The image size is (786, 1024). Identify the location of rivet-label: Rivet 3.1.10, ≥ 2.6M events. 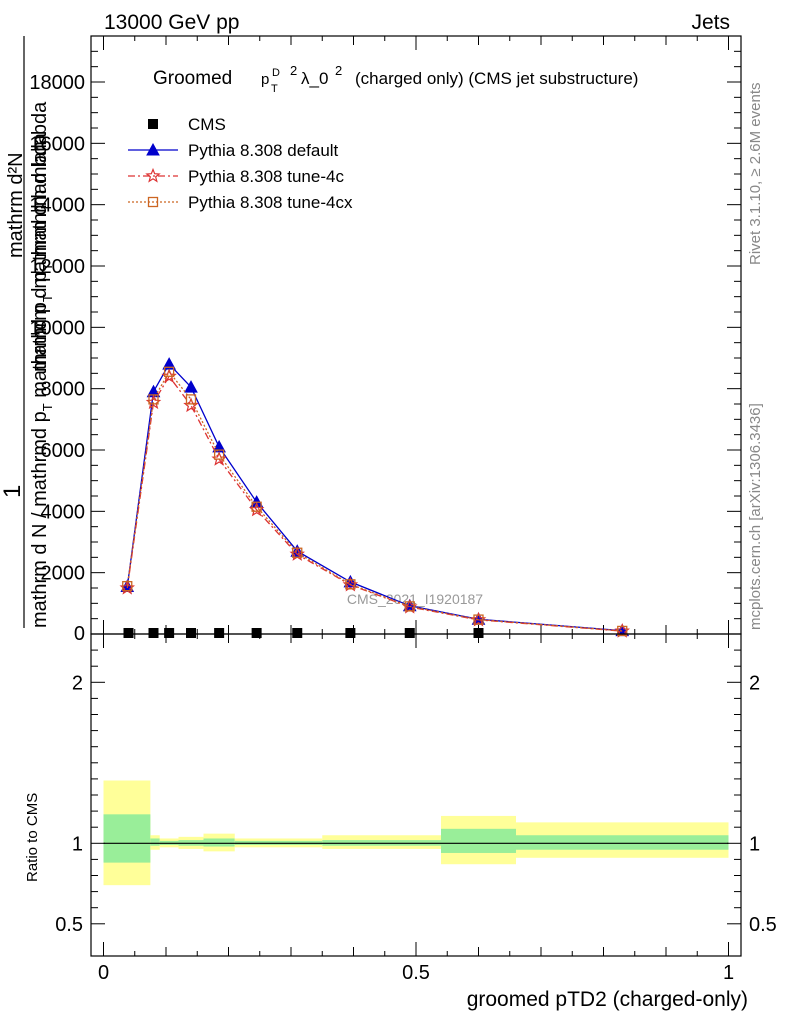
(755, 174).